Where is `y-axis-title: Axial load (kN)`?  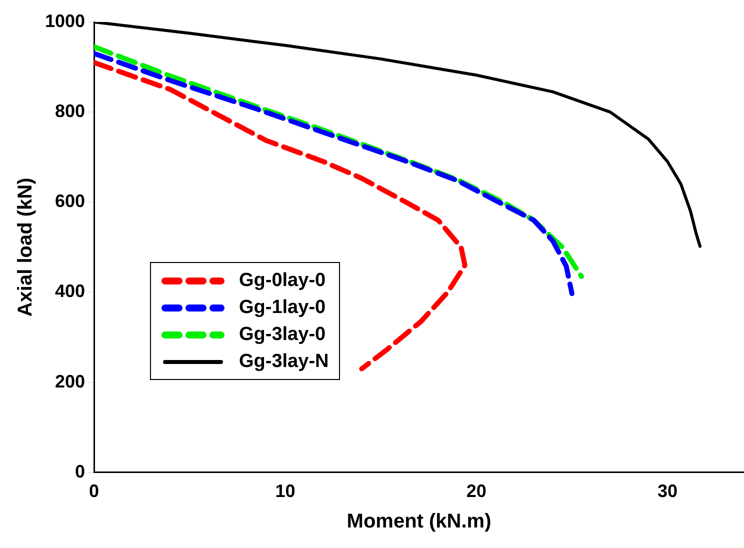 y-axis-title: Axial load (kN) is located at coordinates (25, 247).